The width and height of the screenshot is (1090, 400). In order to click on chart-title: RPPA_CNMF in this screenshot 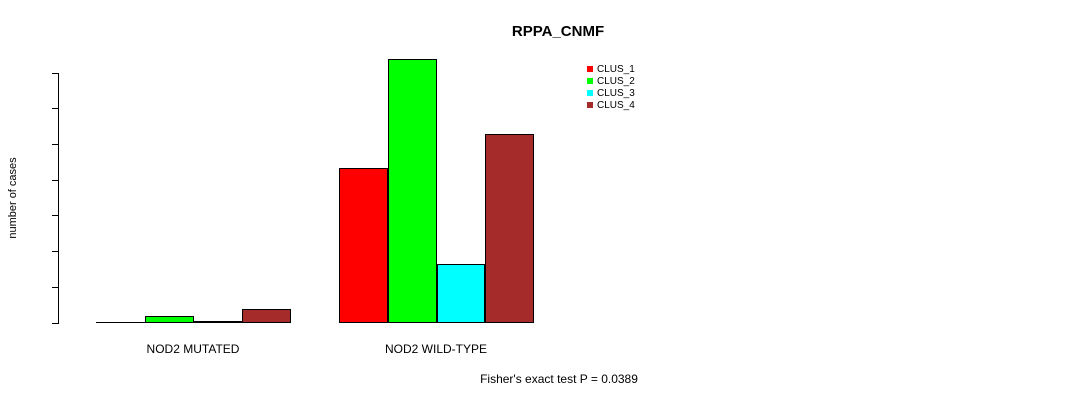, I will do `click(558, 31)`.